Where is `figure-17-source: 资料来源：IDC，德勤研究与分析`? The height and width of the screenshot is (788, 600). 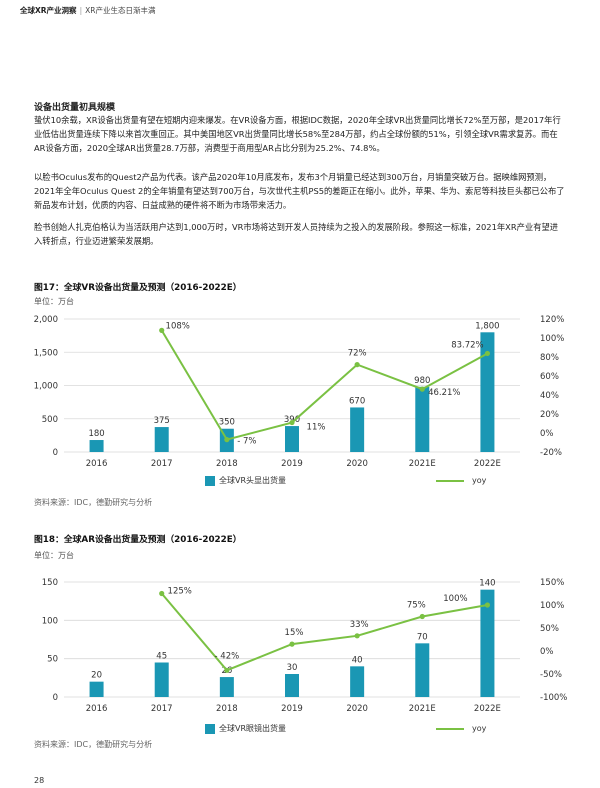 figure-17-source: 资料来源：IDC，德勤研究与分析 is located at coordinates (93, 502).